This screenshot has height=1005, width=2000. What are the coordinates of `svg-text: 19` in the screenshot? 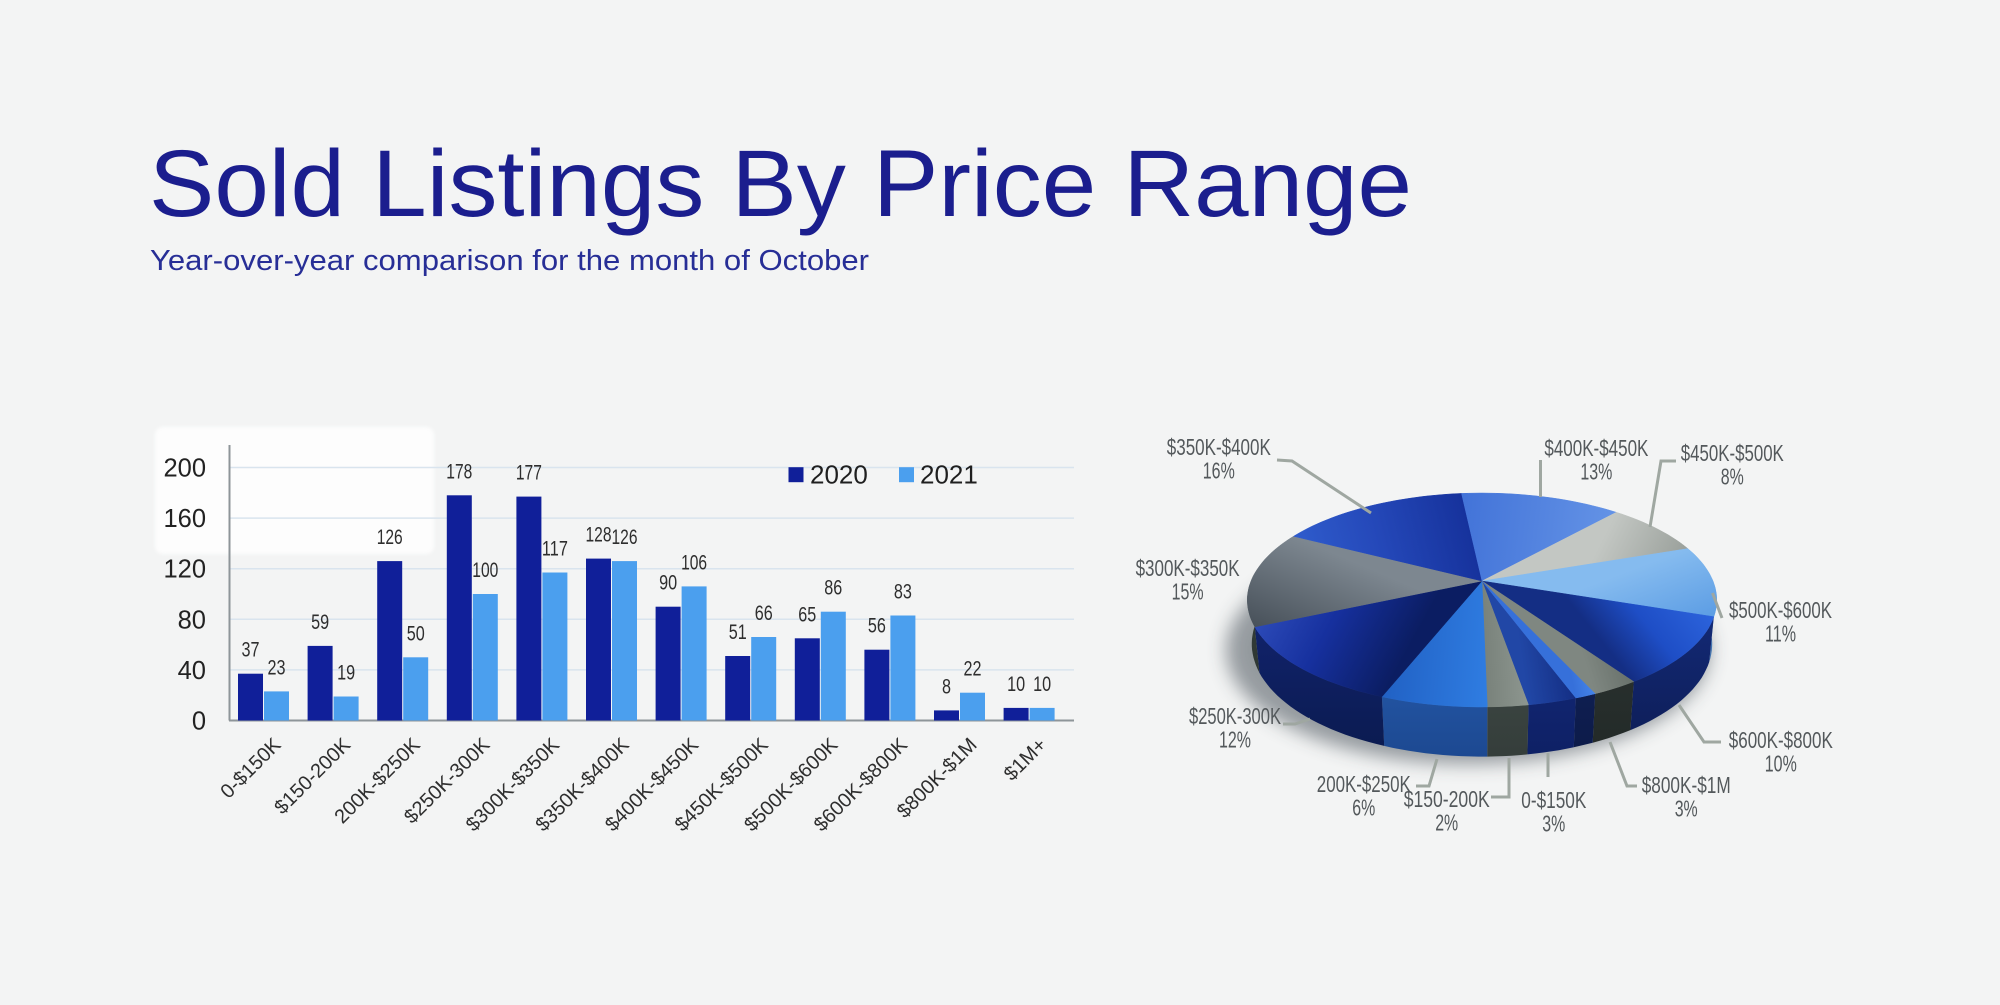 It's located at (346, 673).